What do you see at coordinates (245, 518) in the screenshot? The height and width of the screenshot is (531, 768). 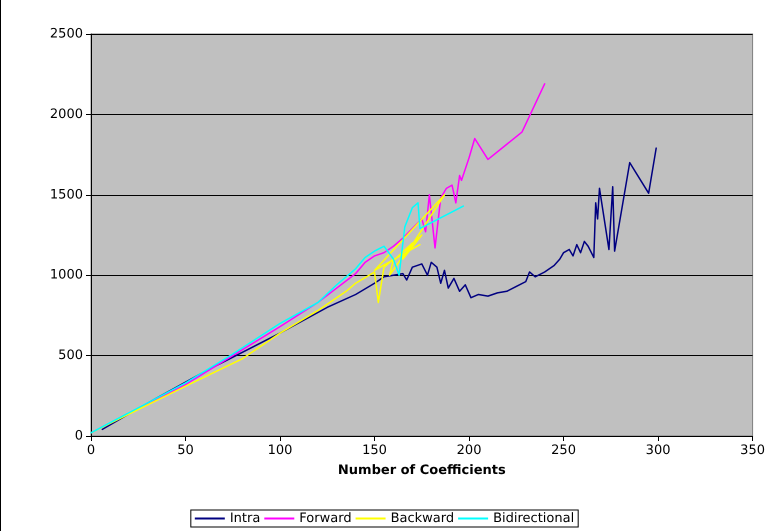 I see `legend-label: Intra` at bounding box center [245, 518].